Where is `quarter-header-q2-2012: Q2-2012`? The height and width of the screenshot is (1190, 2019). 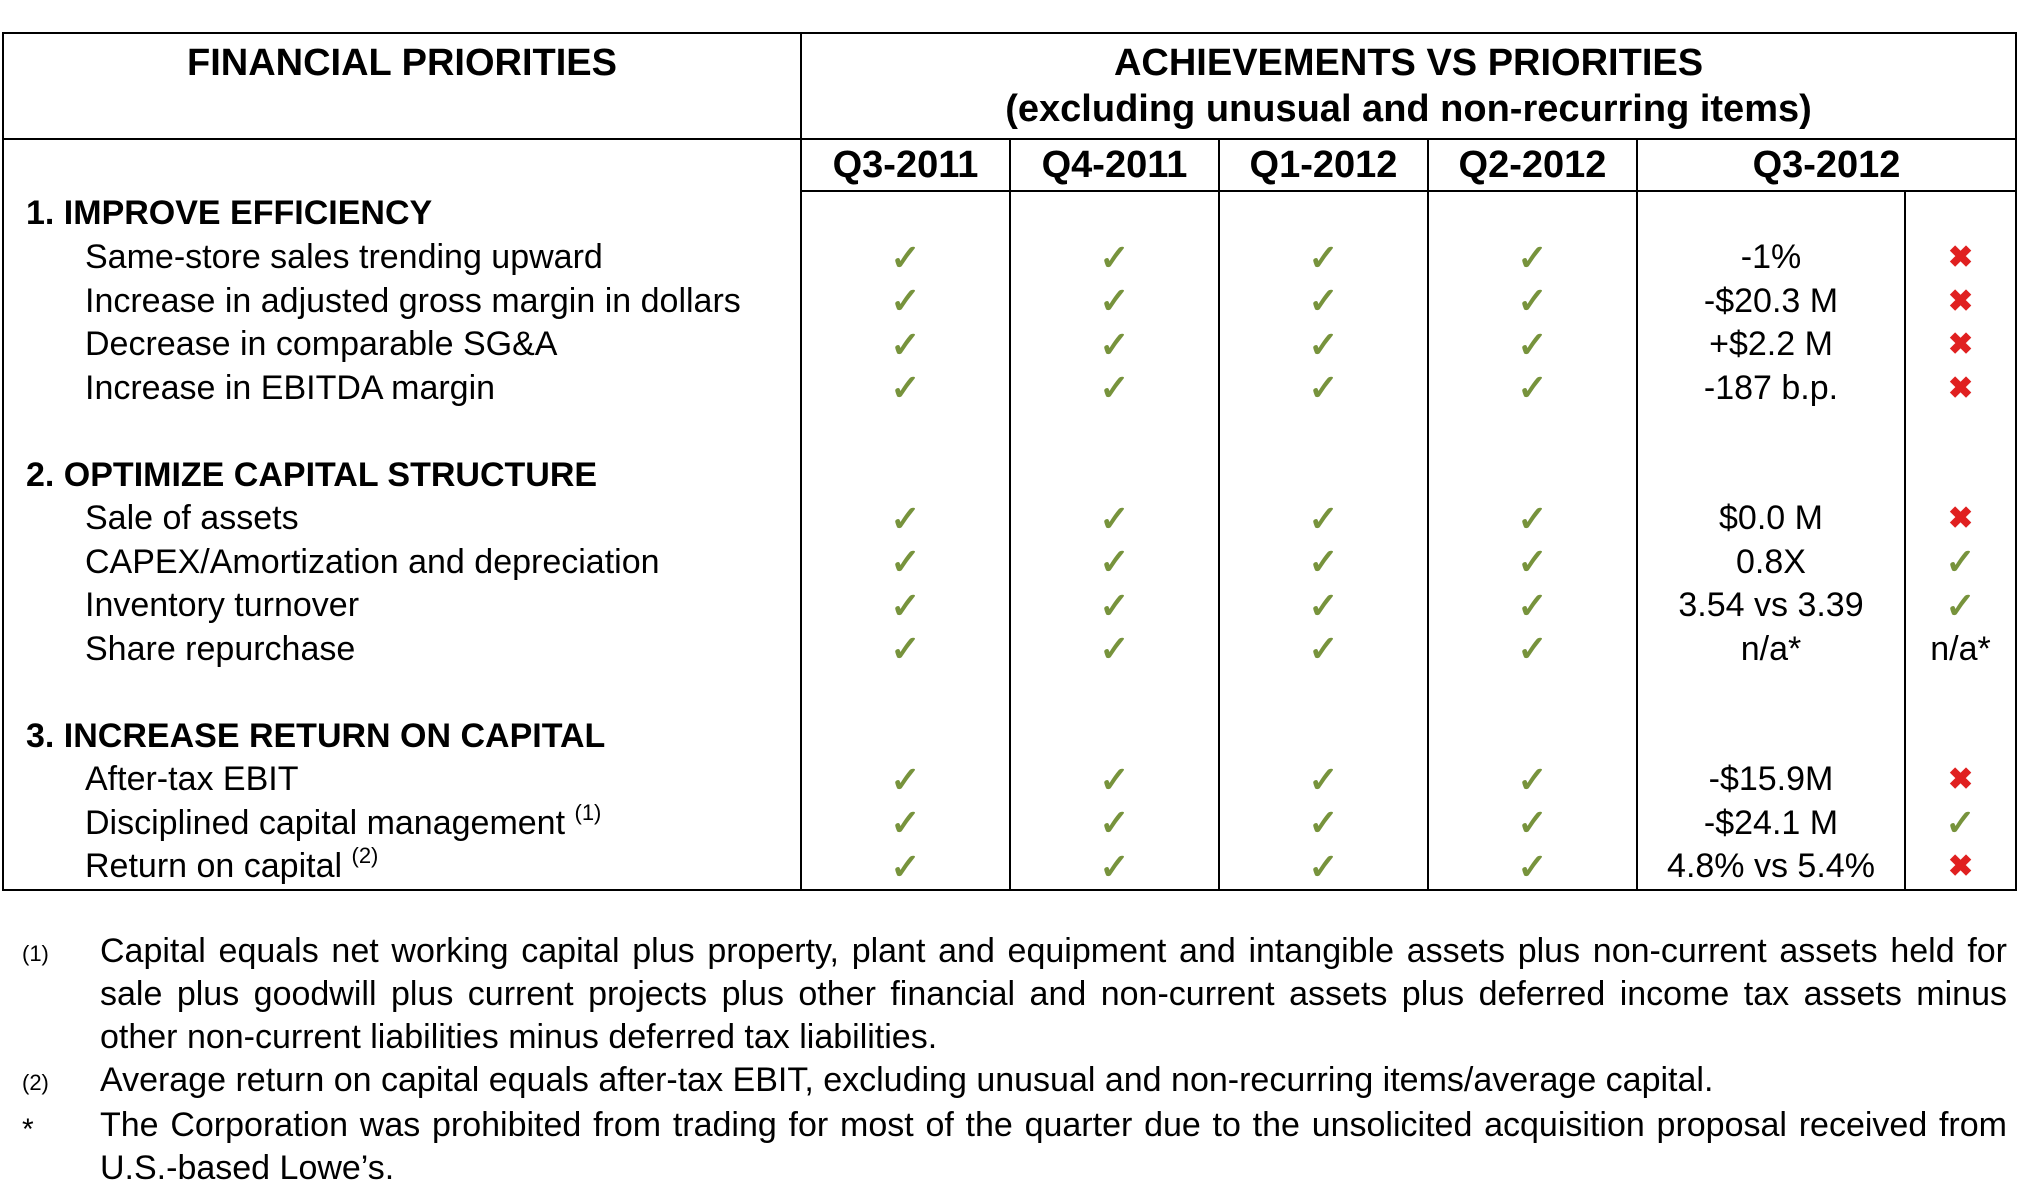 quarter-header-q2-2012: Q2-2012 is located at coordinates (1532, 165).